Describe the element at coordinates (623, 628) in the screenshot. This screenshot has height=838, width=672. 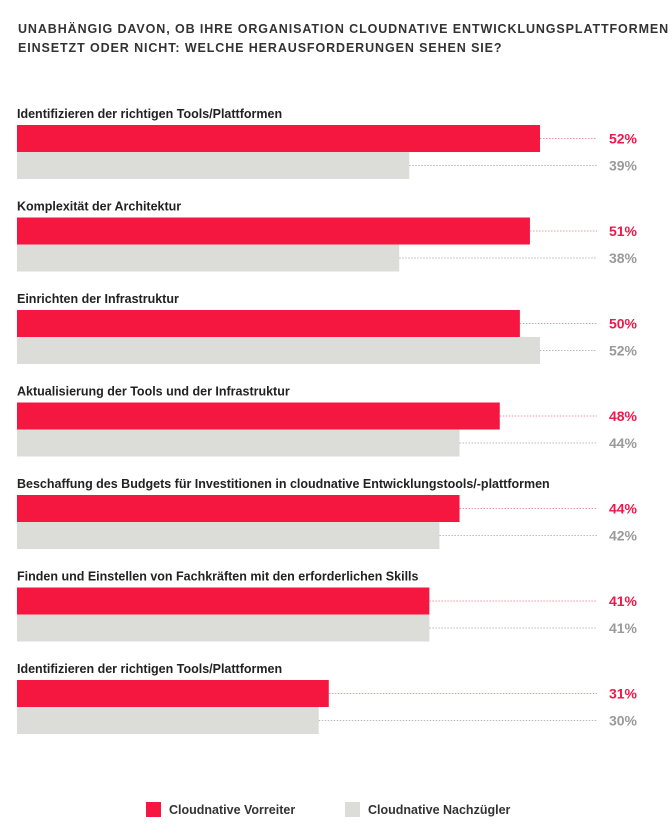
I see `value-label-nachzuegler: 41%` at that location.